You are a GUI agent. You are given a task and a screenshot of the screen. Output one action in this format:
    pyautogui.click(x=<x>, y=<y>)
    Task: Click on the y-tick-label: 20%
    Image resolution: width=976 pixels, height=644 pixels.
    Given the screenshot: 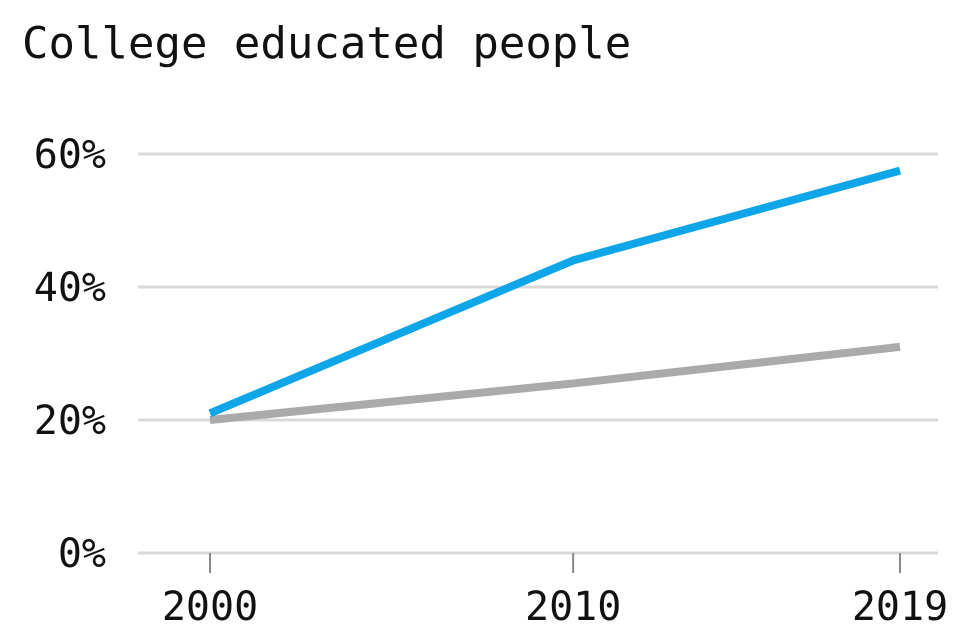 What is the action you would take?
    pyautogui.click(x=70, y=421)
    